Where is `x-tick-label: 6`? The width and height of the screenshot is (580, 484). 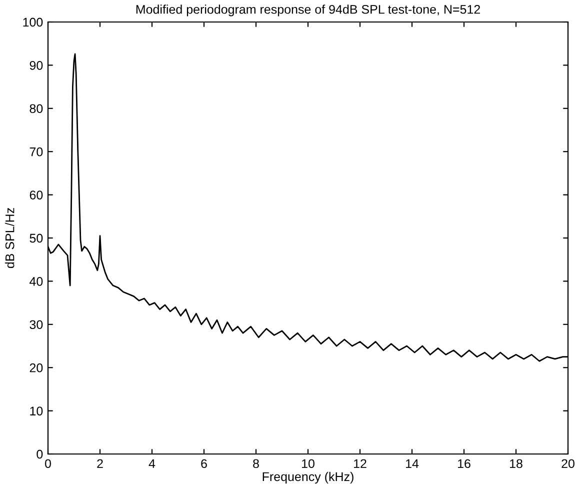
x-tick-label: 6 is located at coordinates (204, 463).